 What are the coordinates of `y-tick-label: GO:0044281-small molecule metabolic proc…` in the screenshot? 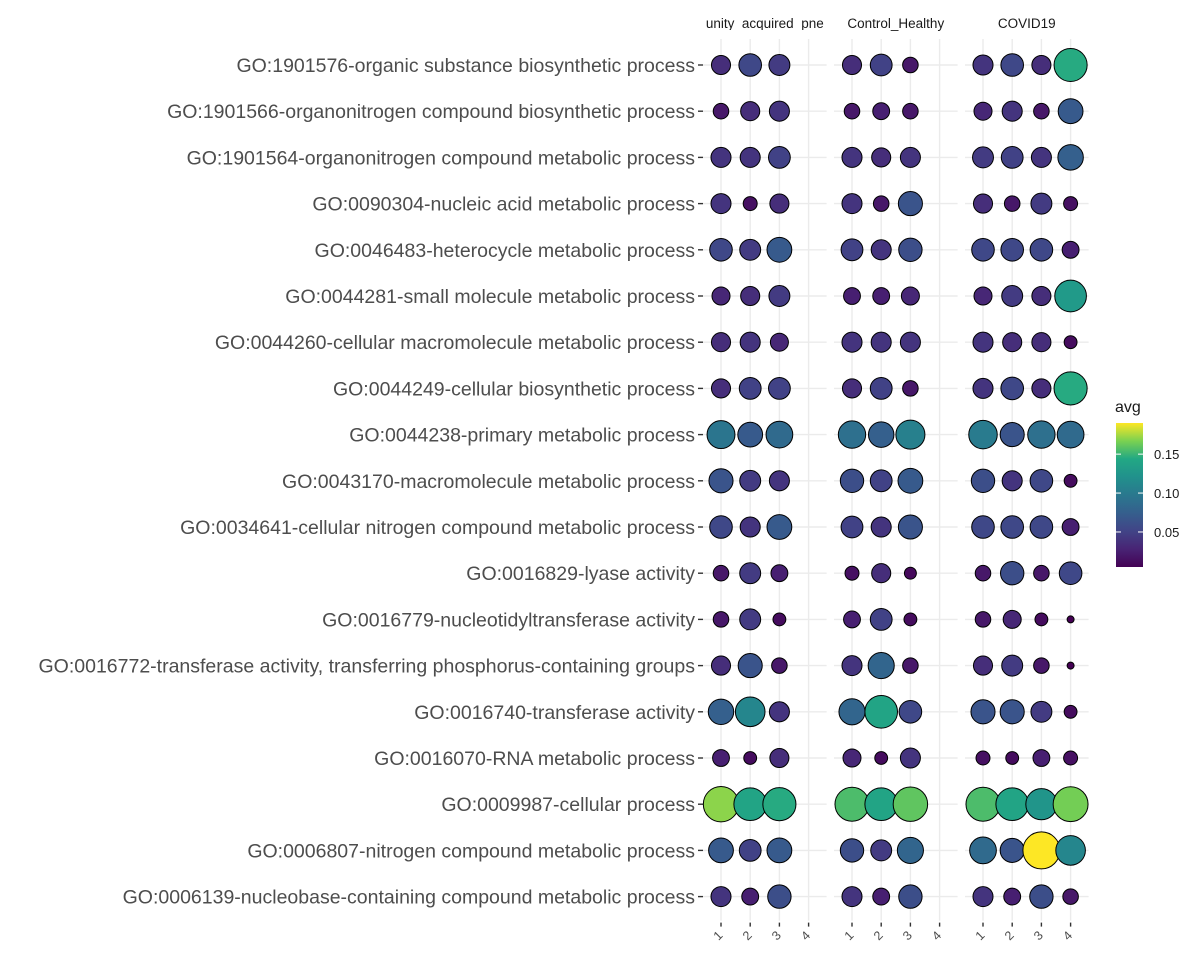 It's located at (490, 297).